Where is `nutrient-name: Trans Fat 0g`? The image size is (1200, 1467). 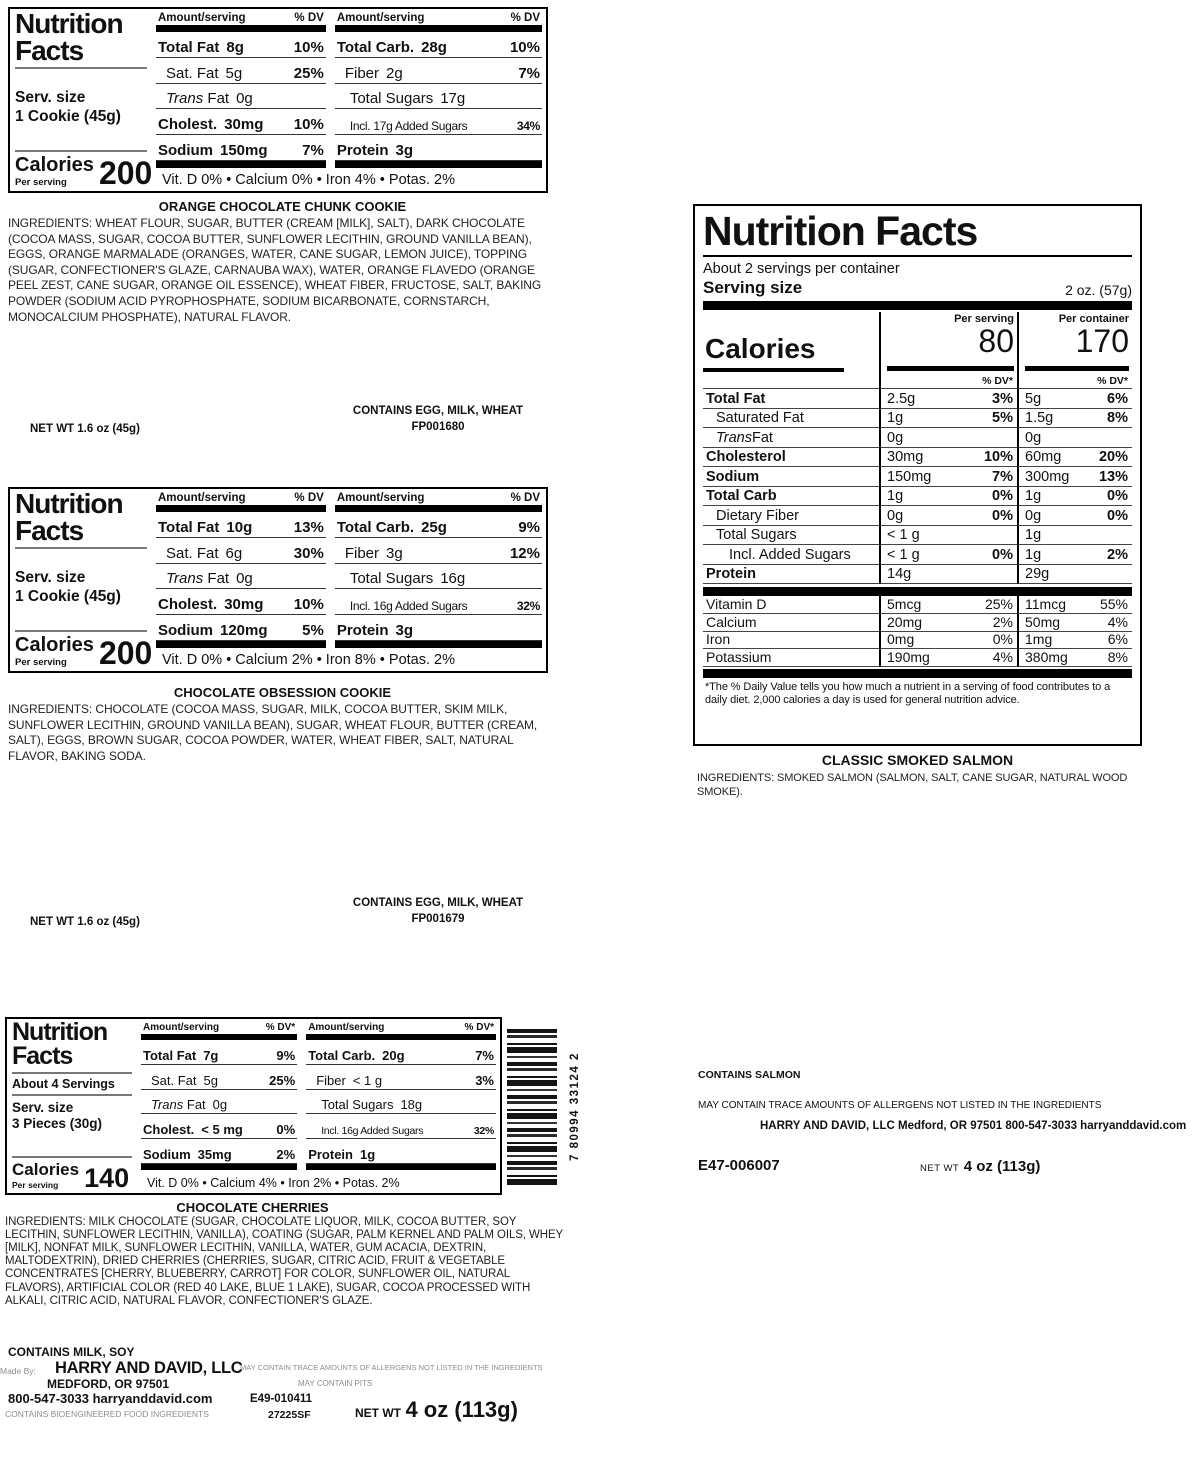 nutrient-name: Trans Fat 0g is located at coordinates (189, 1105).